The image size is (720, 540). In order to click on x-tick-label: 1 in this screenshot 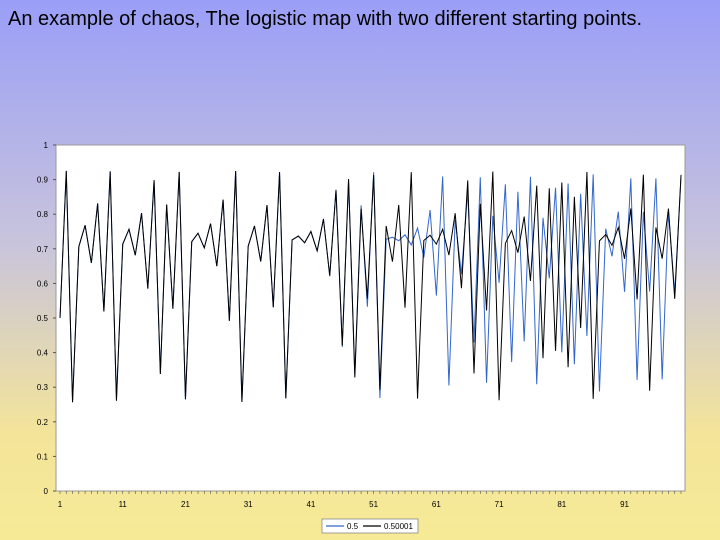, I will do `click(60, 504)`.